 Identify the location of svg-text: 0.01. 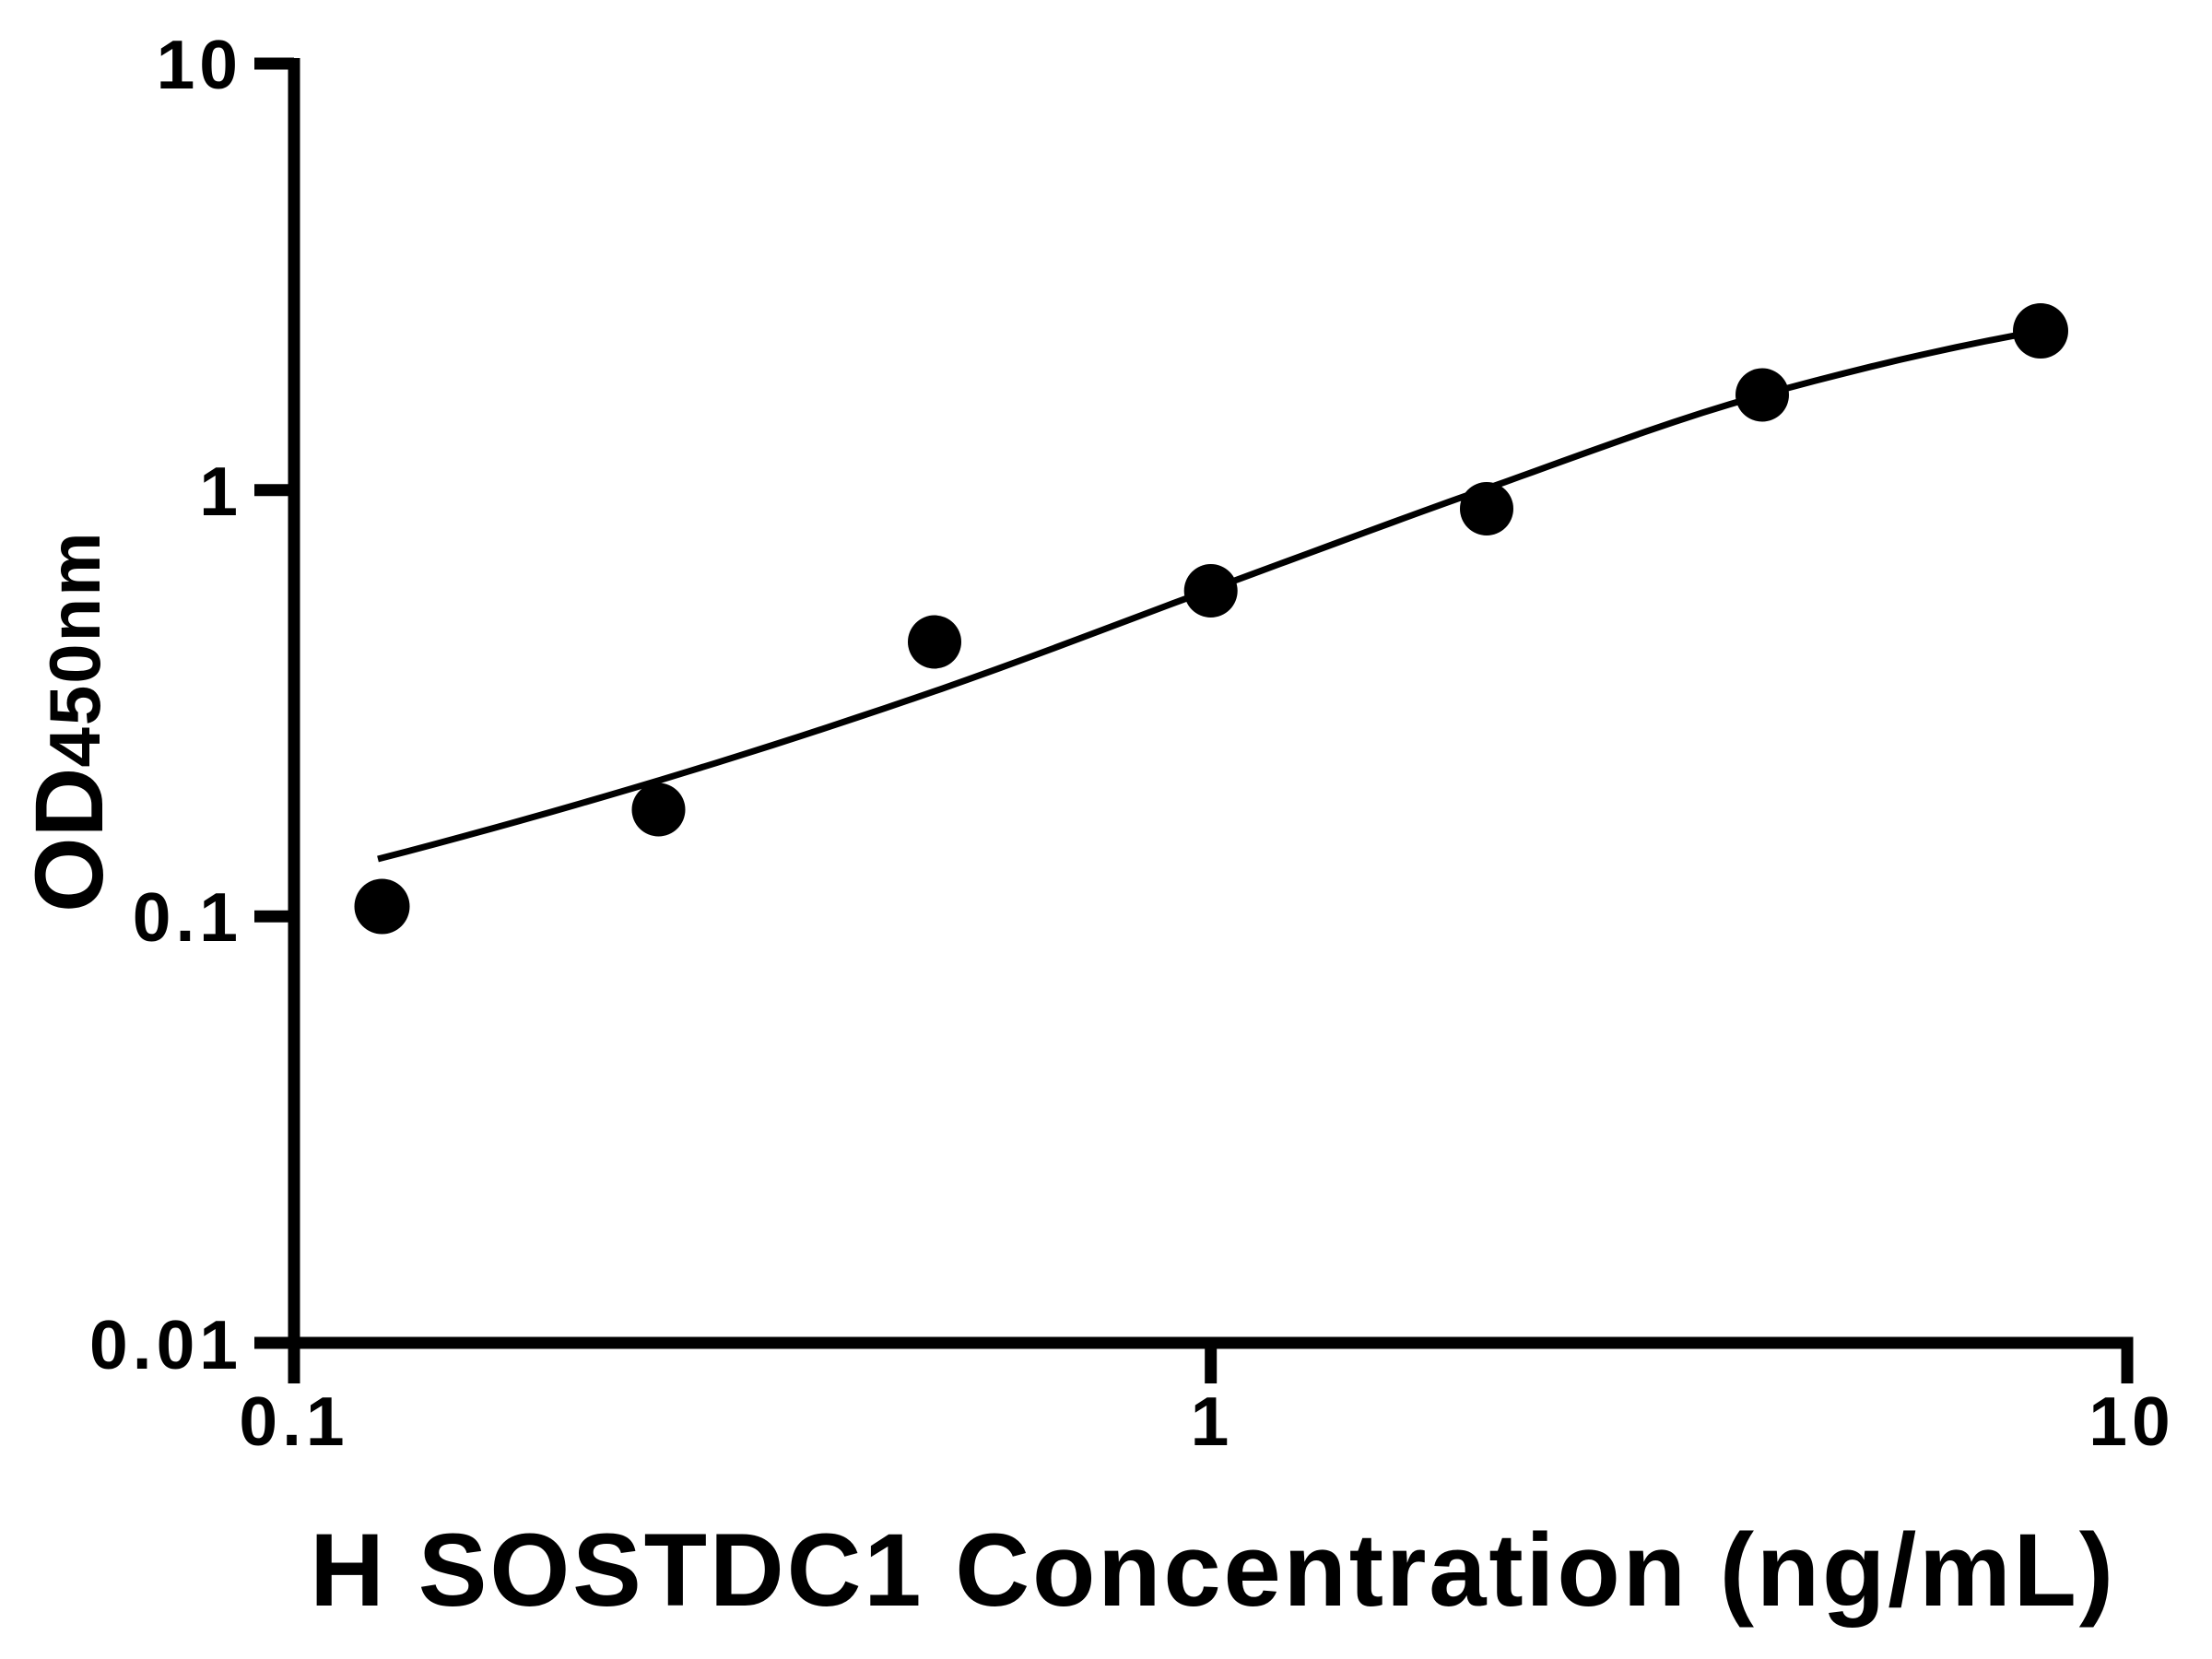
(165, 1344).